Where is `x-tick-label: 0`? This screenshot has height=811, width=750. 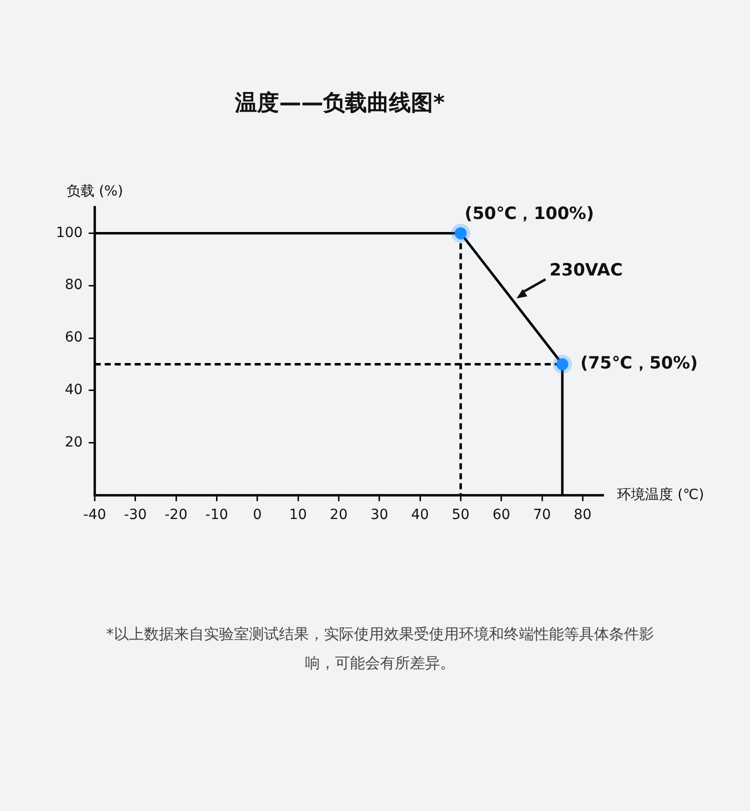 x-tick-label: 0 is located at coordinates (257, 515).